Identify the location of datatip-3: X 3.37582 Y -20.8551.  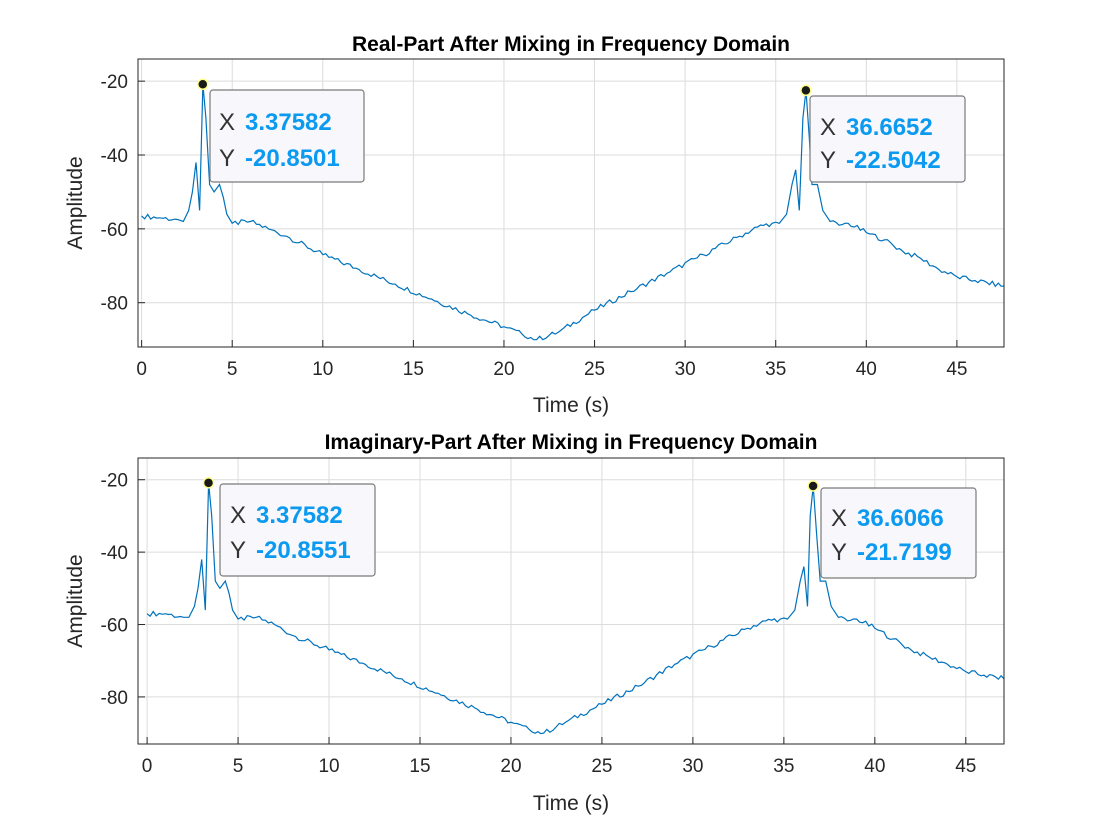
(297, 530).